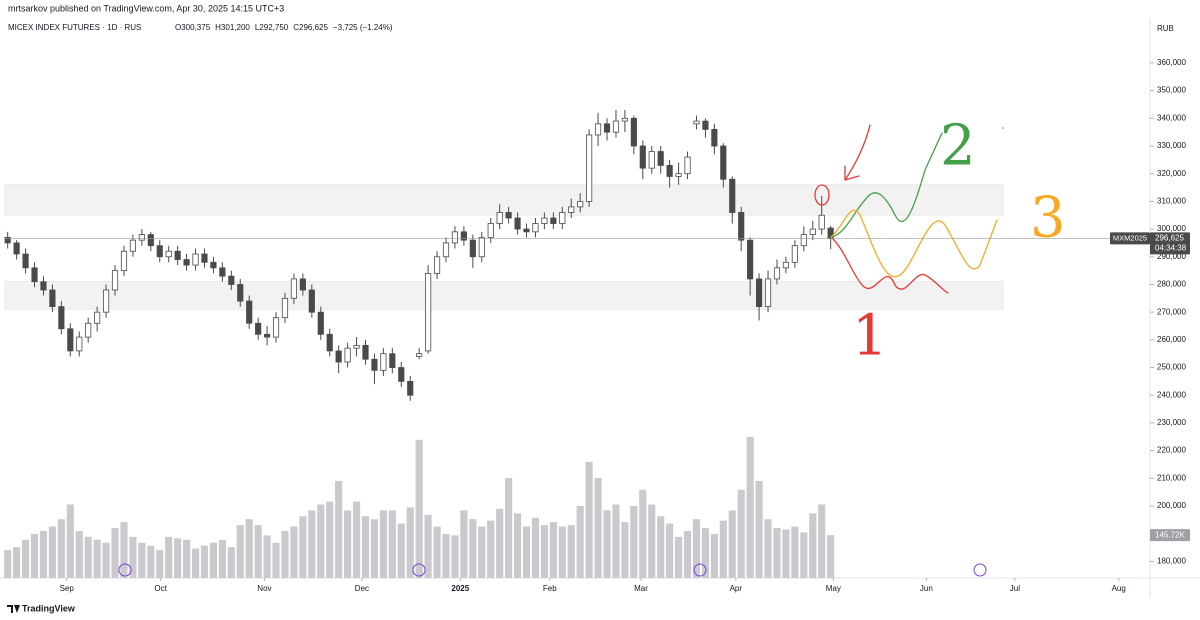  I want to click on price-tag, so click(1170, 243).